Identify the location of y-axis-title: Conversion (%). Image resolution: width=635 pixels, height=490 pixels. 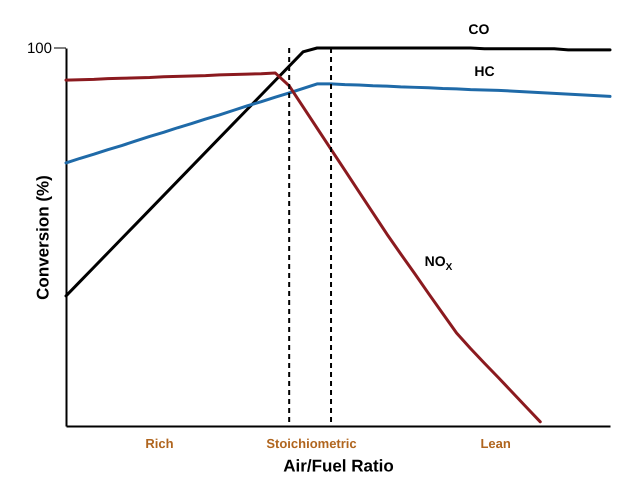
(43, 237).